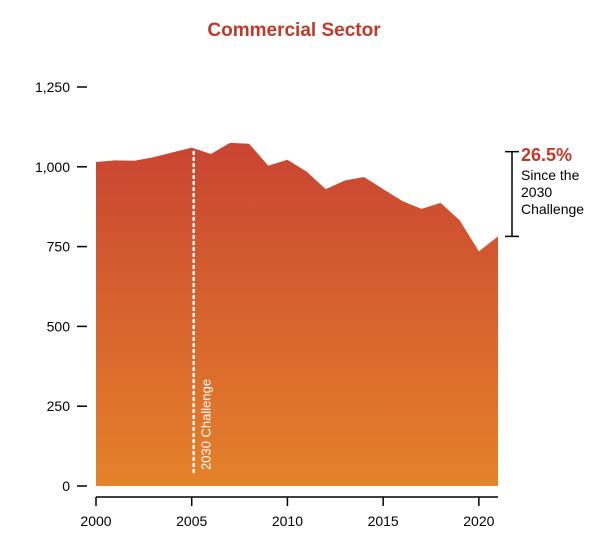  Describe the element at coordinates (289, 512) in the screenshot. I see `x-axis: 2000 2005 2010 2015 2020` at that location.